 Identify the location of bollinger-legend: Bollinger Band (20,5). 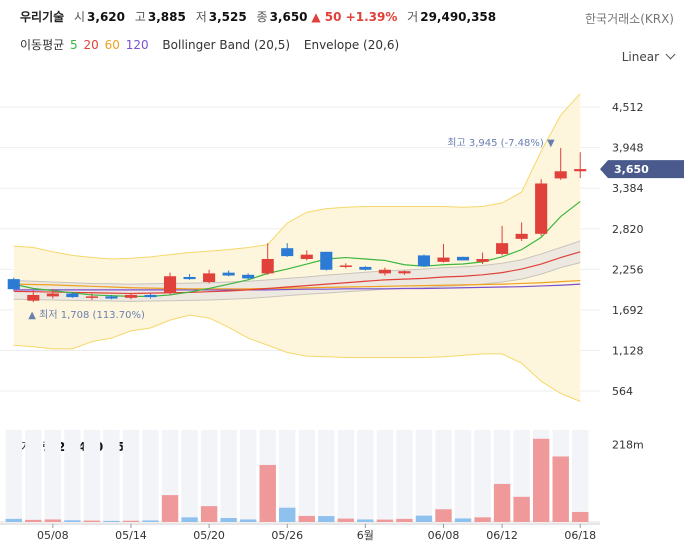
(226, 45).